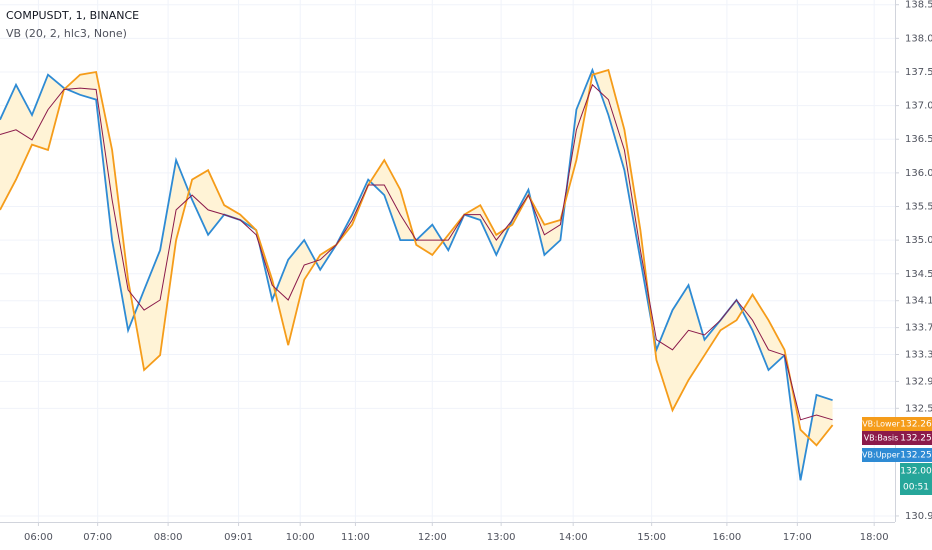  I want to click on price-label-value: 132.26, so click(916, 425).